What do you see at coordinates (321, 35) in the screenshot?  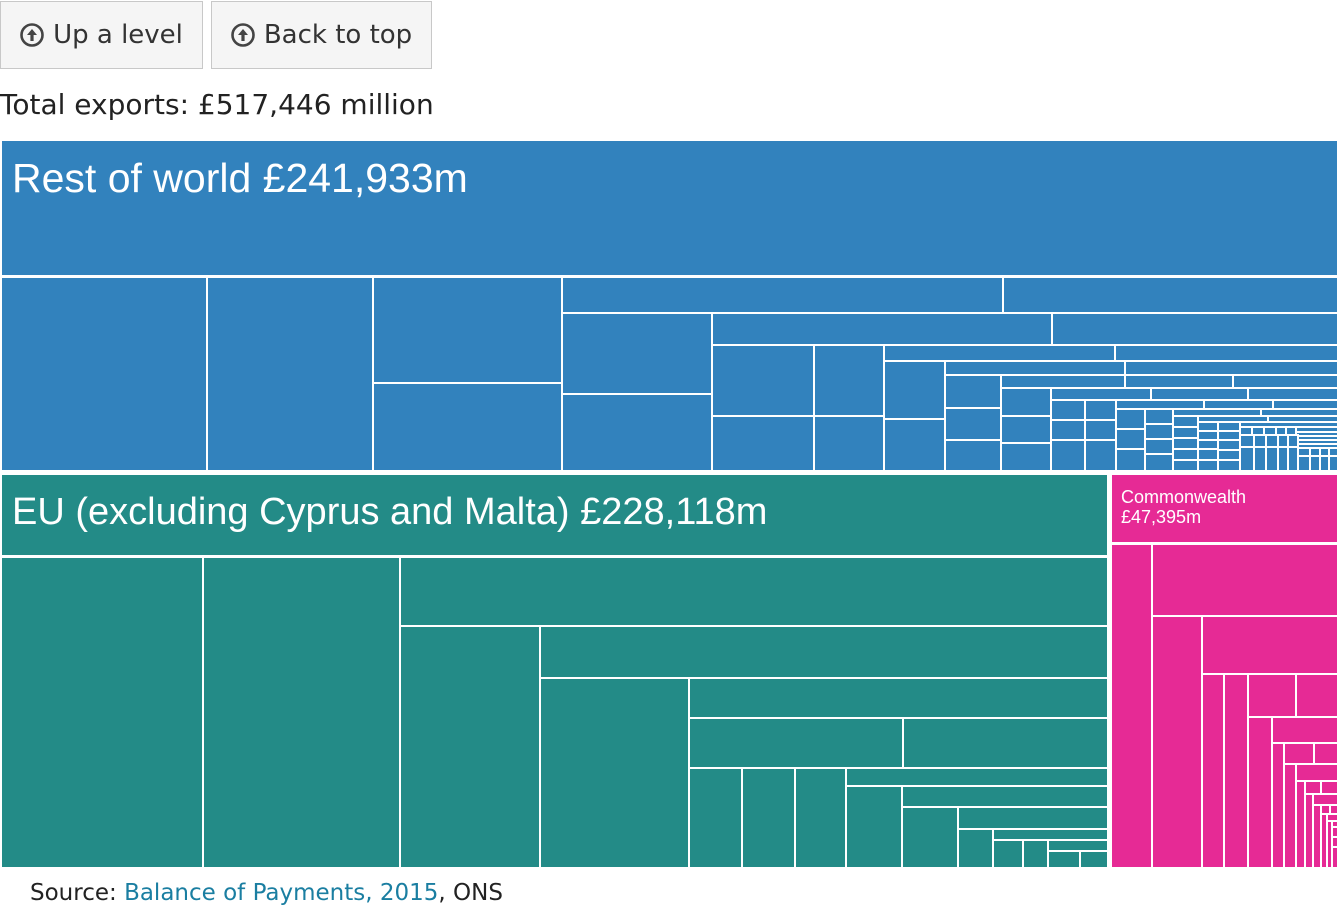 I see `back-to-top-button: Back to top` at bounding box center [321, 35].